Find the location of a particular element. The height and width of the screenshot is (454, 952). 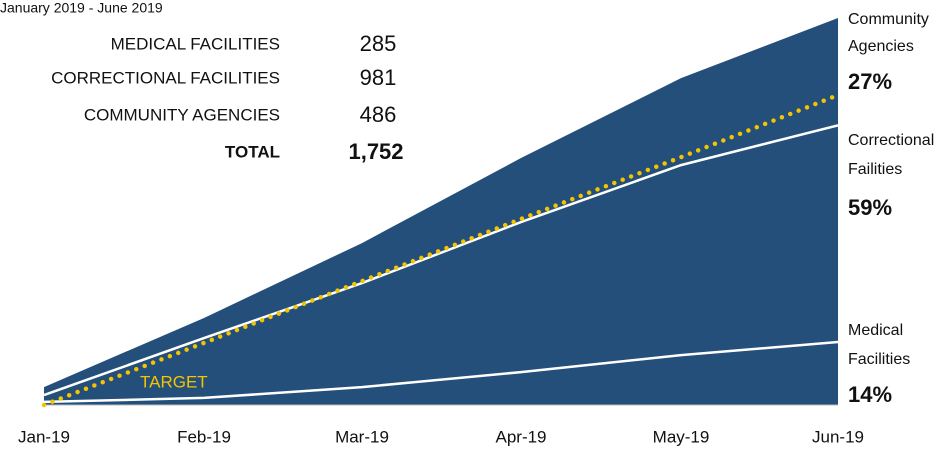

x-tick-label: Mar-19 is located at coordinates (362, 436).